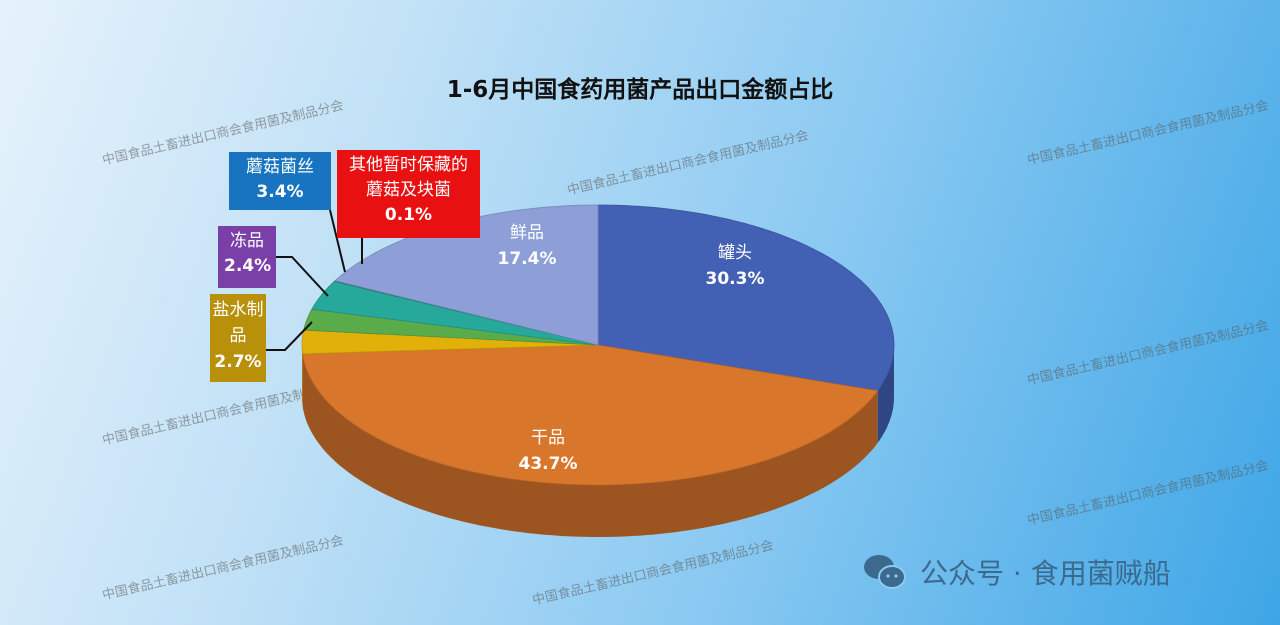  Describe the element at coordinates (280, 192) in the screenshot. I see `slice-percent: 3.4%` at that location.